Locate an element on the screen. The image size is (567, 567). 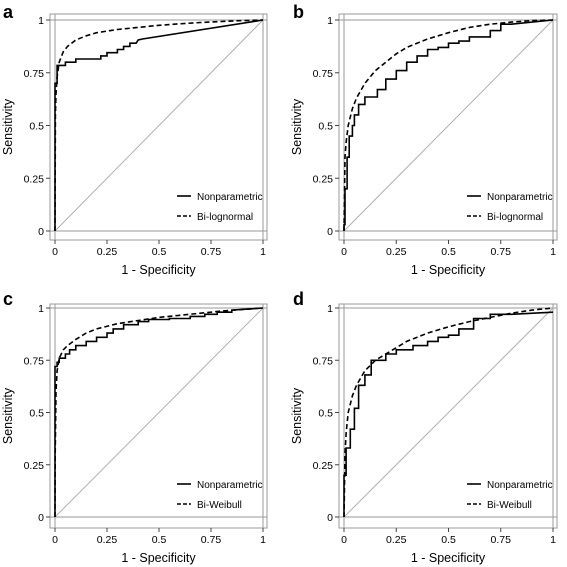
panel-letter: c is located at coordinates (8, 299).